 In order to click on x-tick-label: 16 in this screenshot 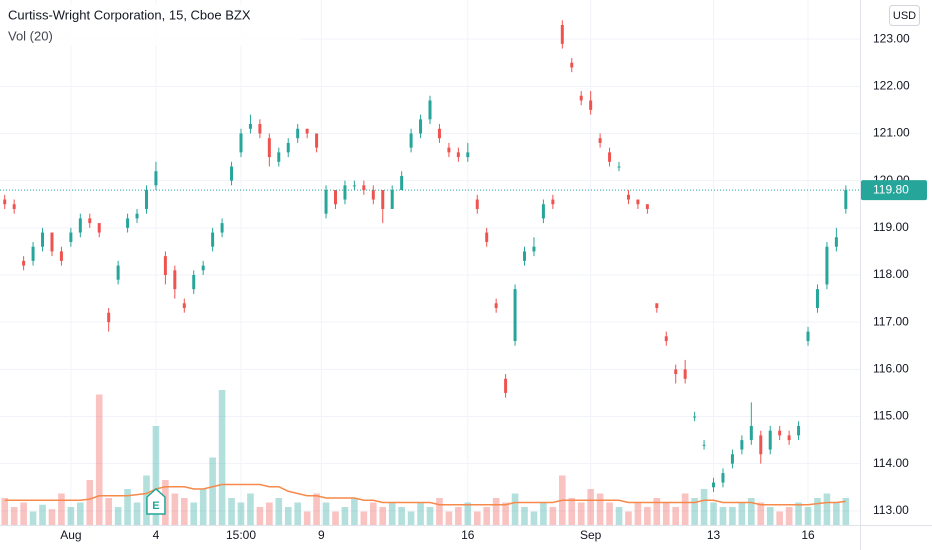, I will do `click(808, 535)`.